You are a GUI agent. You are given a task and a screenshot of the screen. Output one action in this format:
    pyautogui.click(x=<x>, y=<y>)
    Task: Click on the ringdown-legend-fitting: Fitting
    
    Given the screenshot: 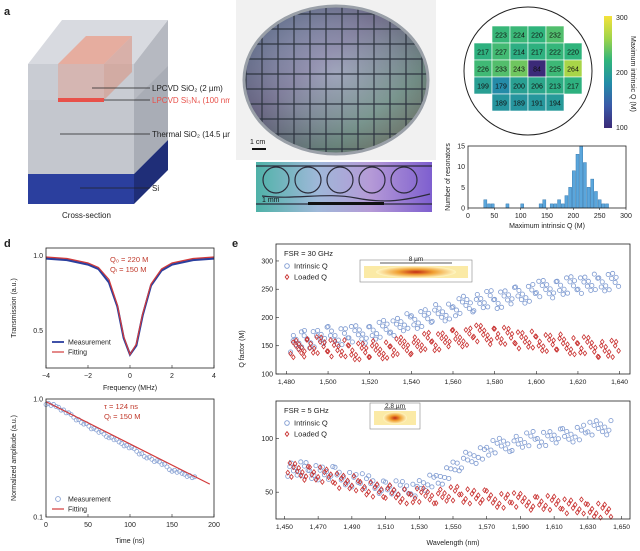 What is the action you would take?
    pyautogui.click(x=77, y=510)
    